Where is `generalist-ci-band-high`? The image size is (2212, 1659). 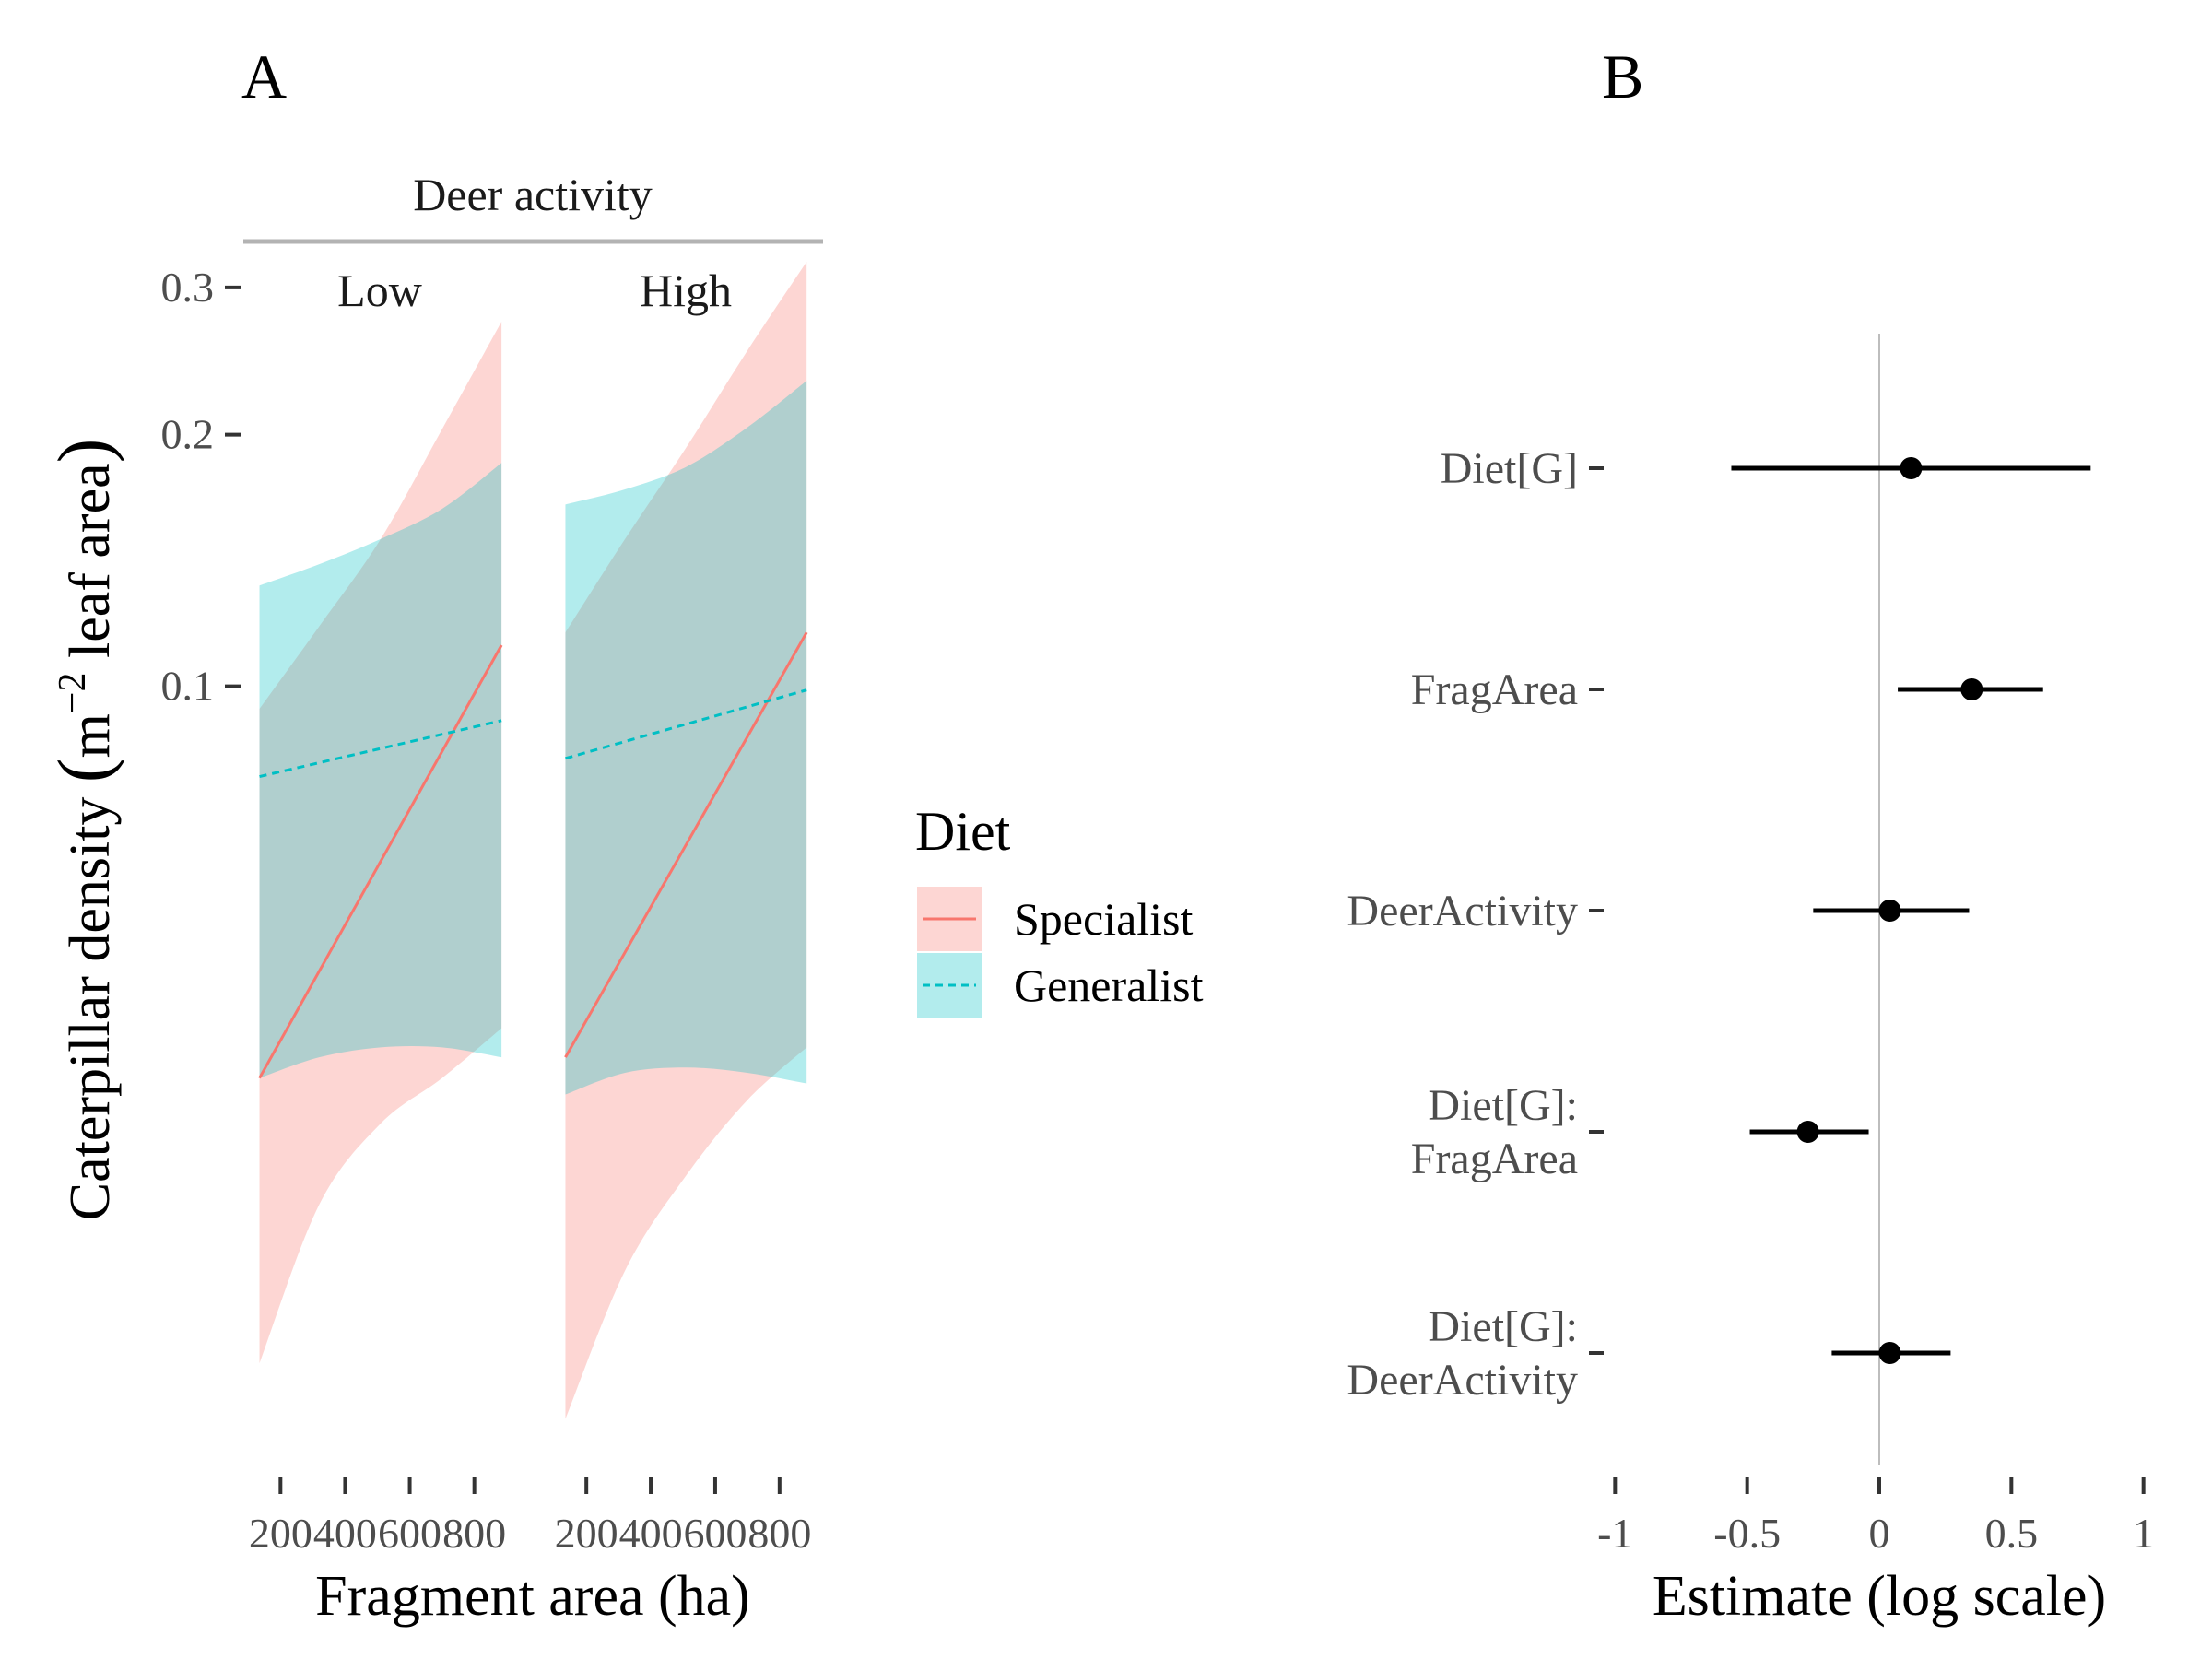 generalist-ci-band-high is located at coordinates (686, 738).